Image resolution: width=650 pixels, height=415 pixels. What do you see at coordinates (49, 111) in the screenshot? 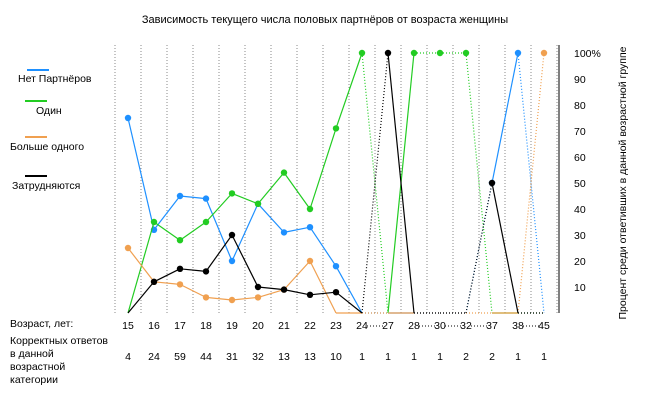
I see `legend-label-one: Один` at bounding box center [49, 111].